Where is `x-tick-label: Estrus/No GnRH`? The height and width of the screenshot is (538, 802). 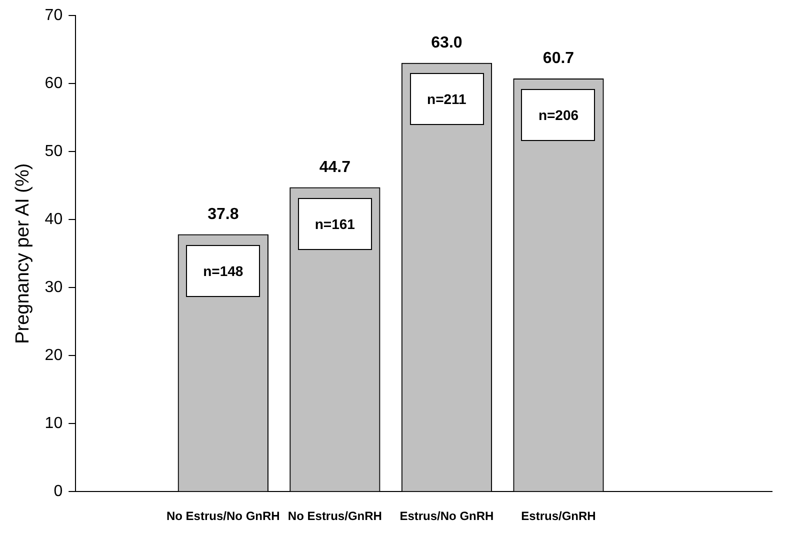 x-tick-label: Estrus/No GnRH is located at coordinates (447, 516).